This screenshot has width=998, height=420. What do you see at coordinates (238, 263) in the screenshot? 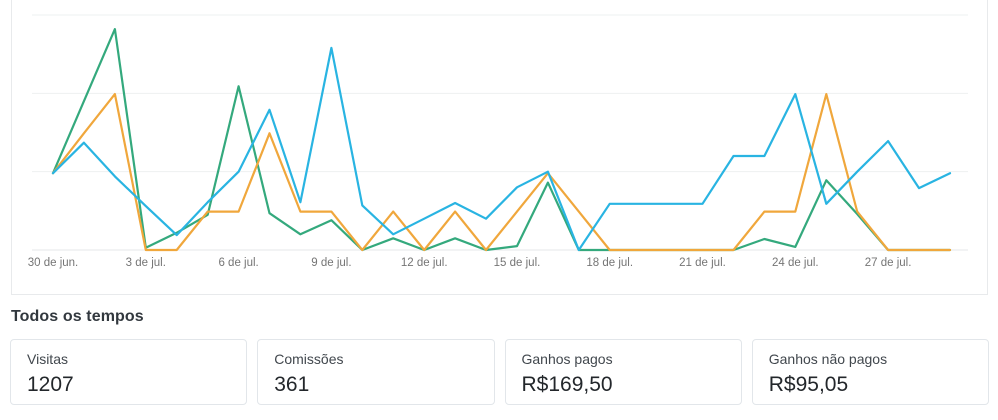
I see `x-axis-tick-label: 6 de jul.` at bounding box center [238, 263].